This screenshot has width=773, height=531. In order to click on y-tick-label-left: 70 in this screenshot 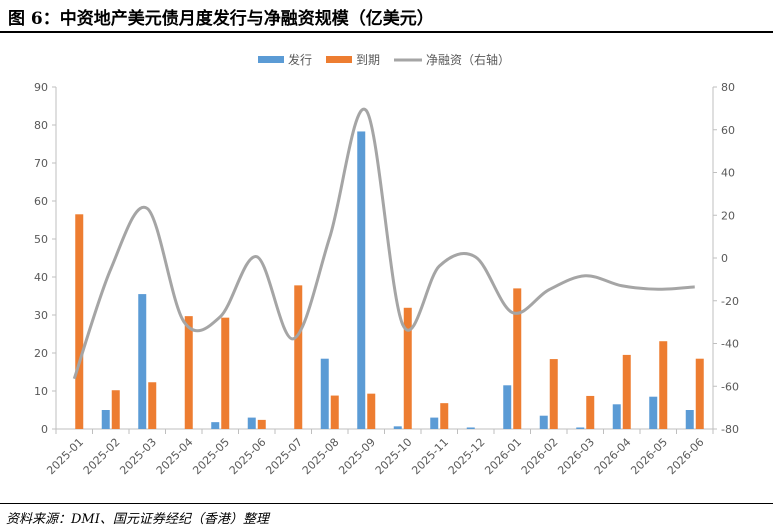, I will do `click(41, 163)`.